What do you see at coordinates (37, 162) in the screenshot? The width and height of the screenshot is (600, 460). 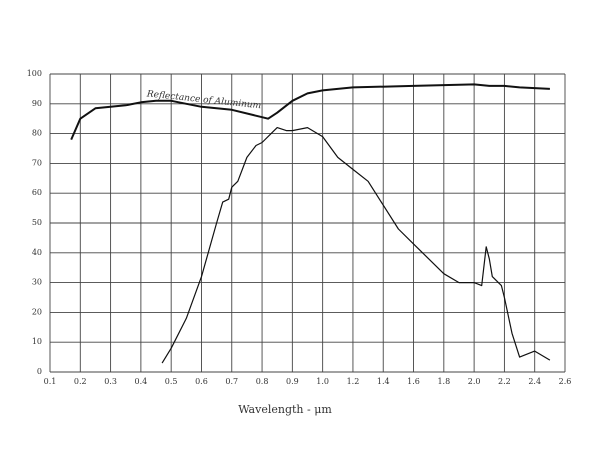 I see `y-tick-label: 70` at bounding box center [37, 162].